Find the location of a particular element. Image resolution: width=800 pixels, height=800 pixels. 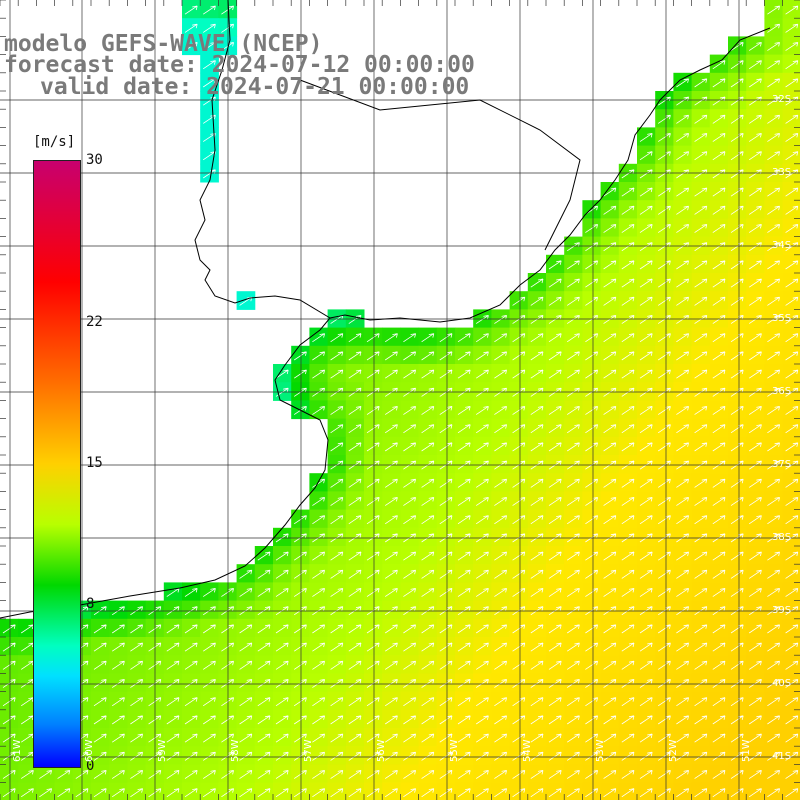

model-title: modelo GEFS-WAVE (NCEP) is located at coordinates (163, 44).